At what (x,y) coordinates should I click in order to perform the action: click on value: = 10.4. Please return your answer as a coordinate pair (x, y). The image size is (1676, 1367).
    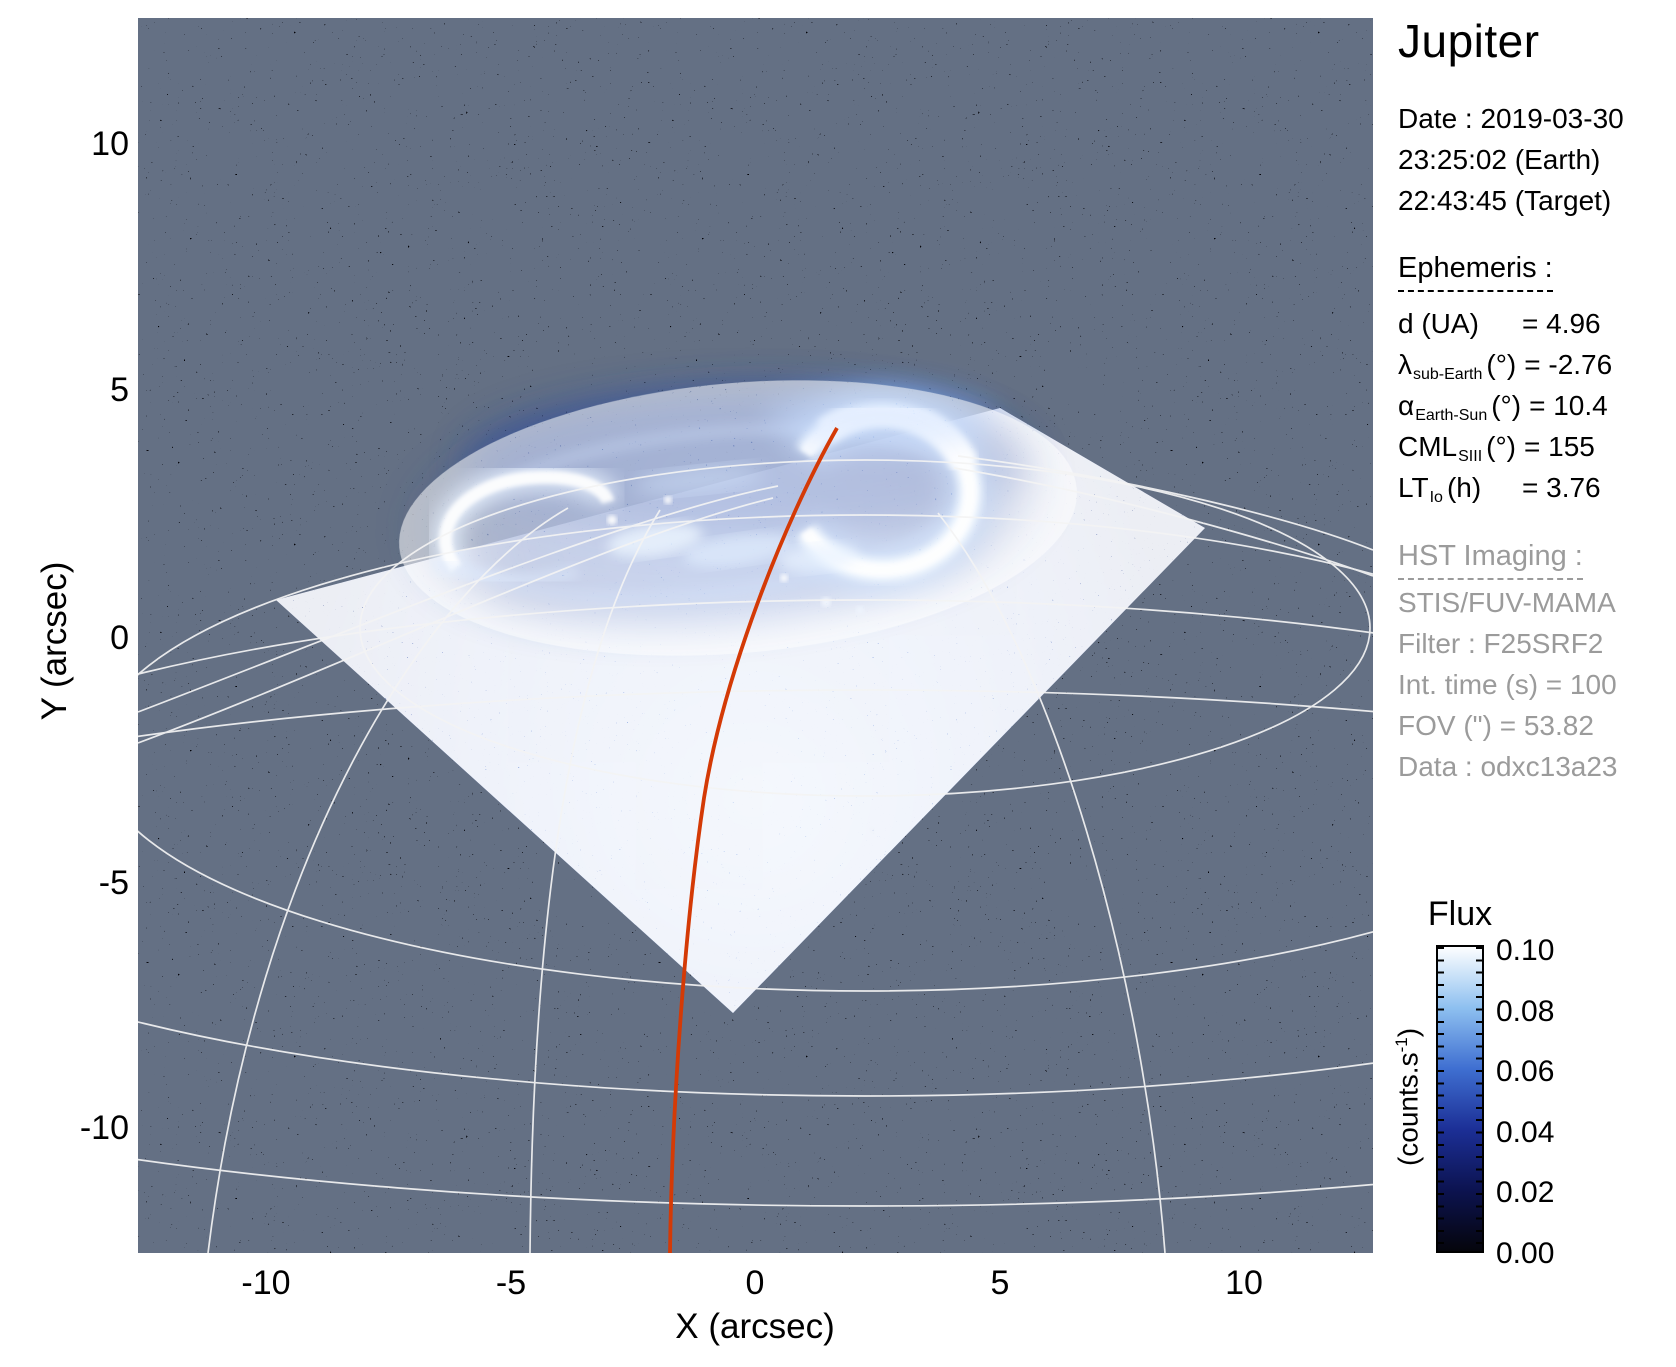
    Looking at the image, I should click on (1568, 405).